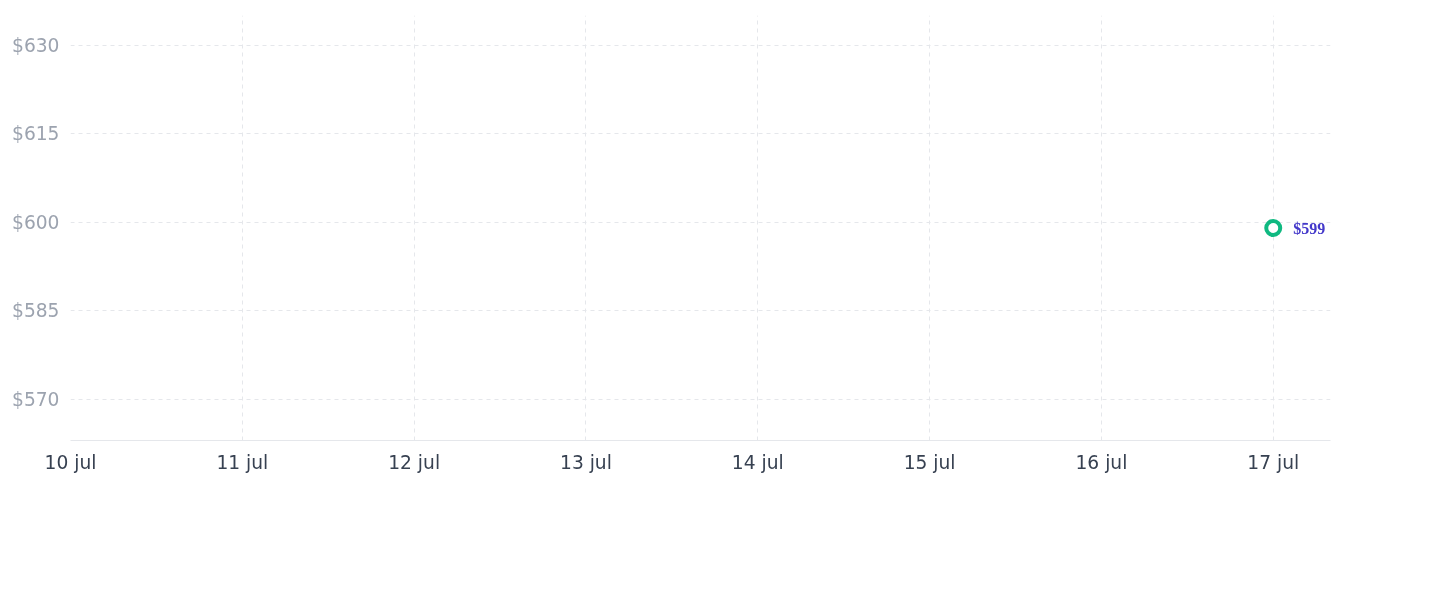 The height and width of the screenshot is (607, 1447). What do you see at coordinates (586, 462) in the screenshot?
I see `x-tick-label: 13 jul` at bounding box center [586, 462].